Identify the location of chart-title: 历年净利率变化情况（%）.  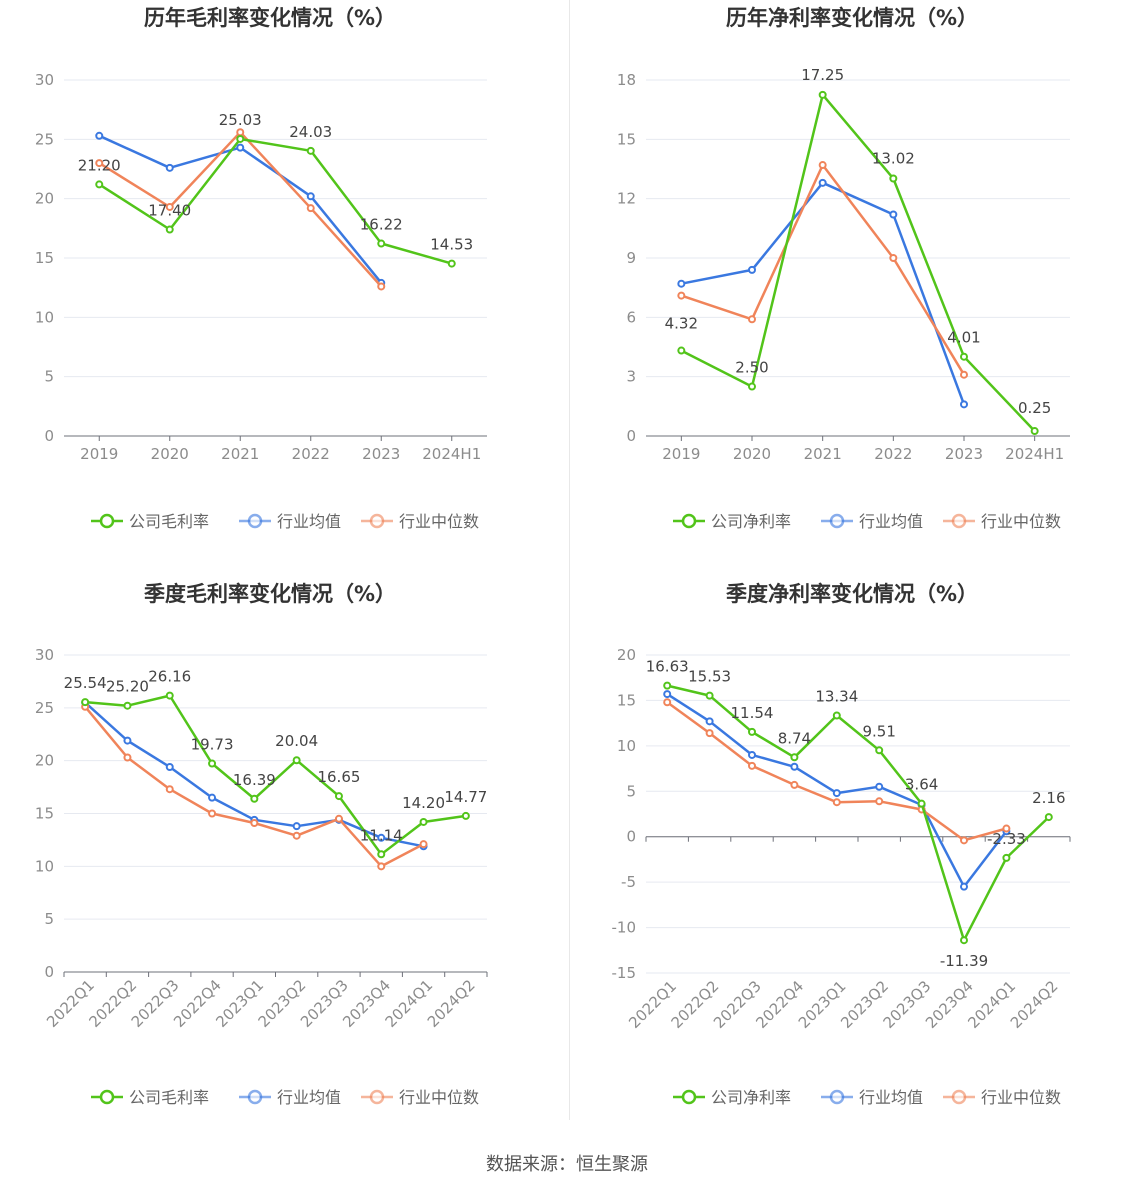
(852, 18).